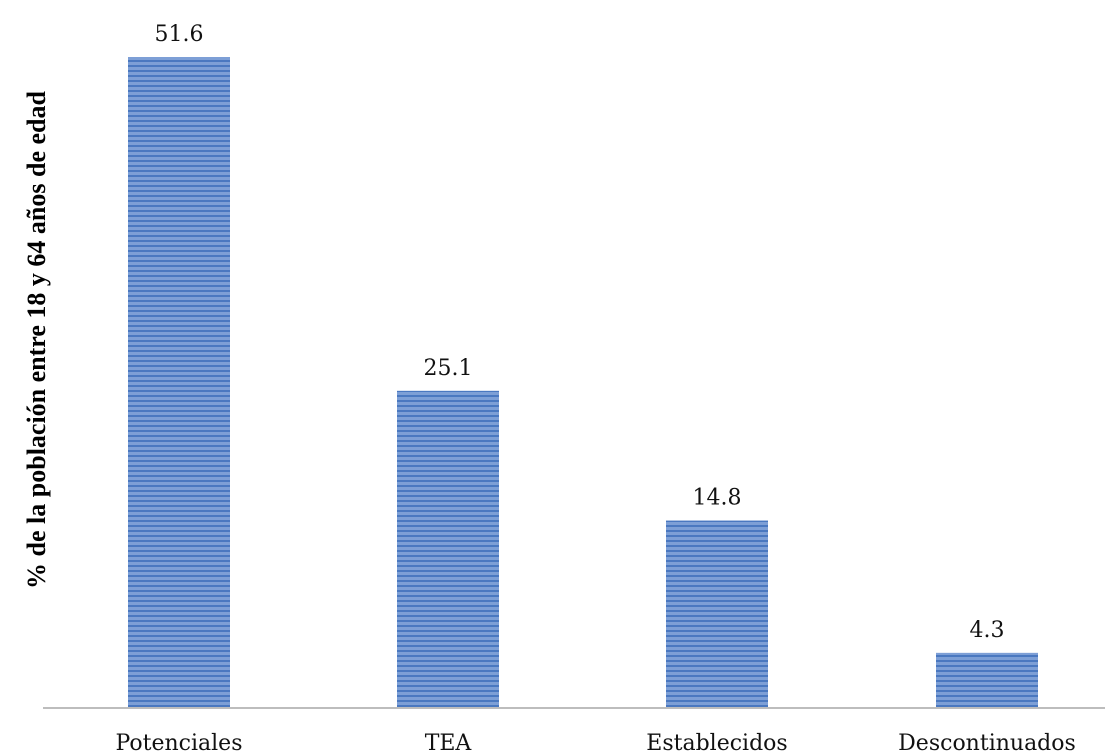 The image size is (1109, 756). What do you see at coordinates (717, 498) in the screenshot?
I see `value-label: 14.8` at bounding box center [717, 498].